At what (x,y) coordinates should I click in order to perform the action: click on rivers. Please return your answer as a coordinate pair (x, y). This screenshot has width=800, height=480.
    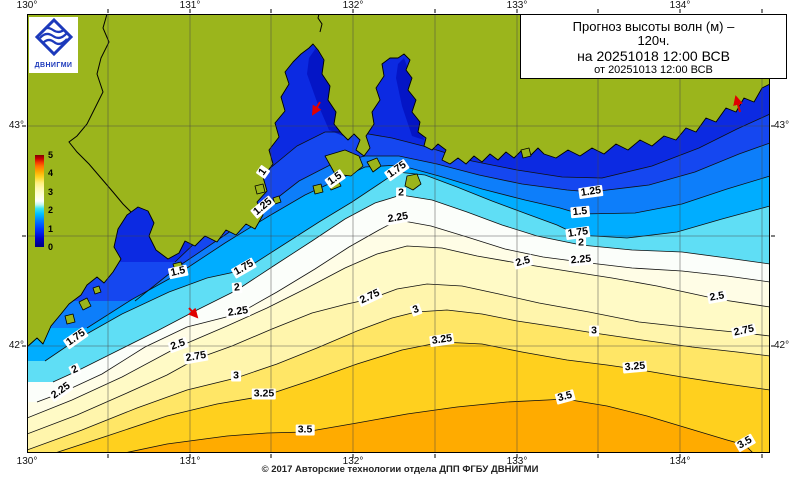
    Looking at the image, I should click on (195, 113).